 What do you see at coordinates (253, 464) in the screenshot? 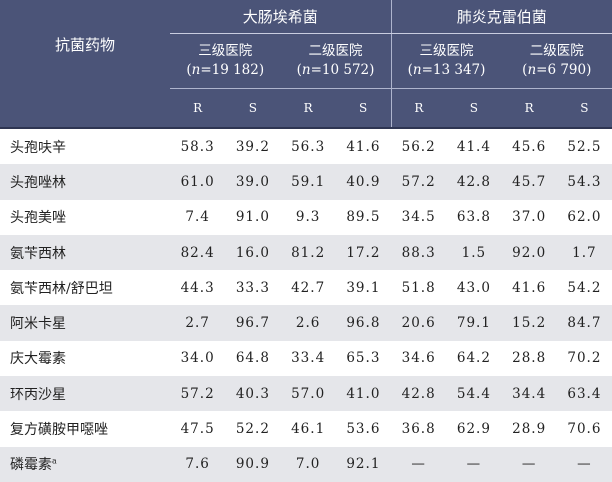
I see `value-cell: 90.9` at bounding box center [253, 464].